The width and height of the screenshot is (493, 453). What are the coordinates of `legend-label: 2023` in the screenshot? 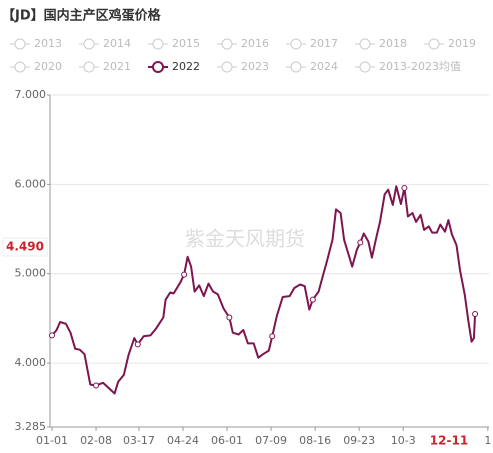 It's located at (255, 66).